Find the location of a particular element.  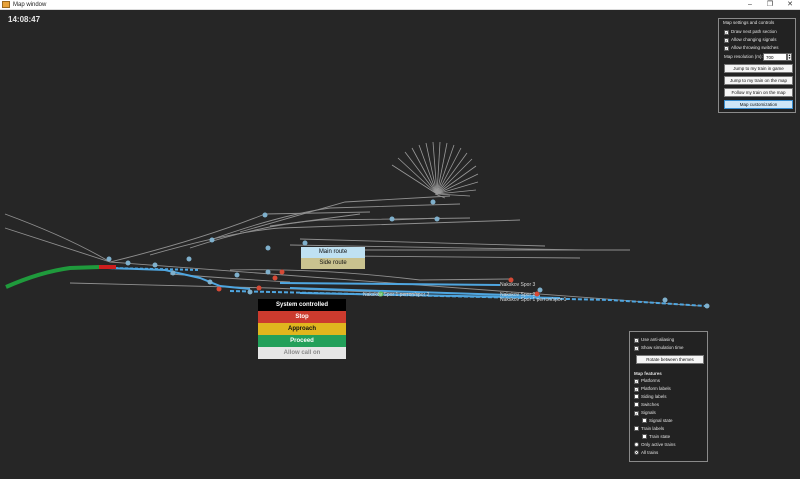

simulation-clock: 14:08:47 is located at coordinates (24, 19).